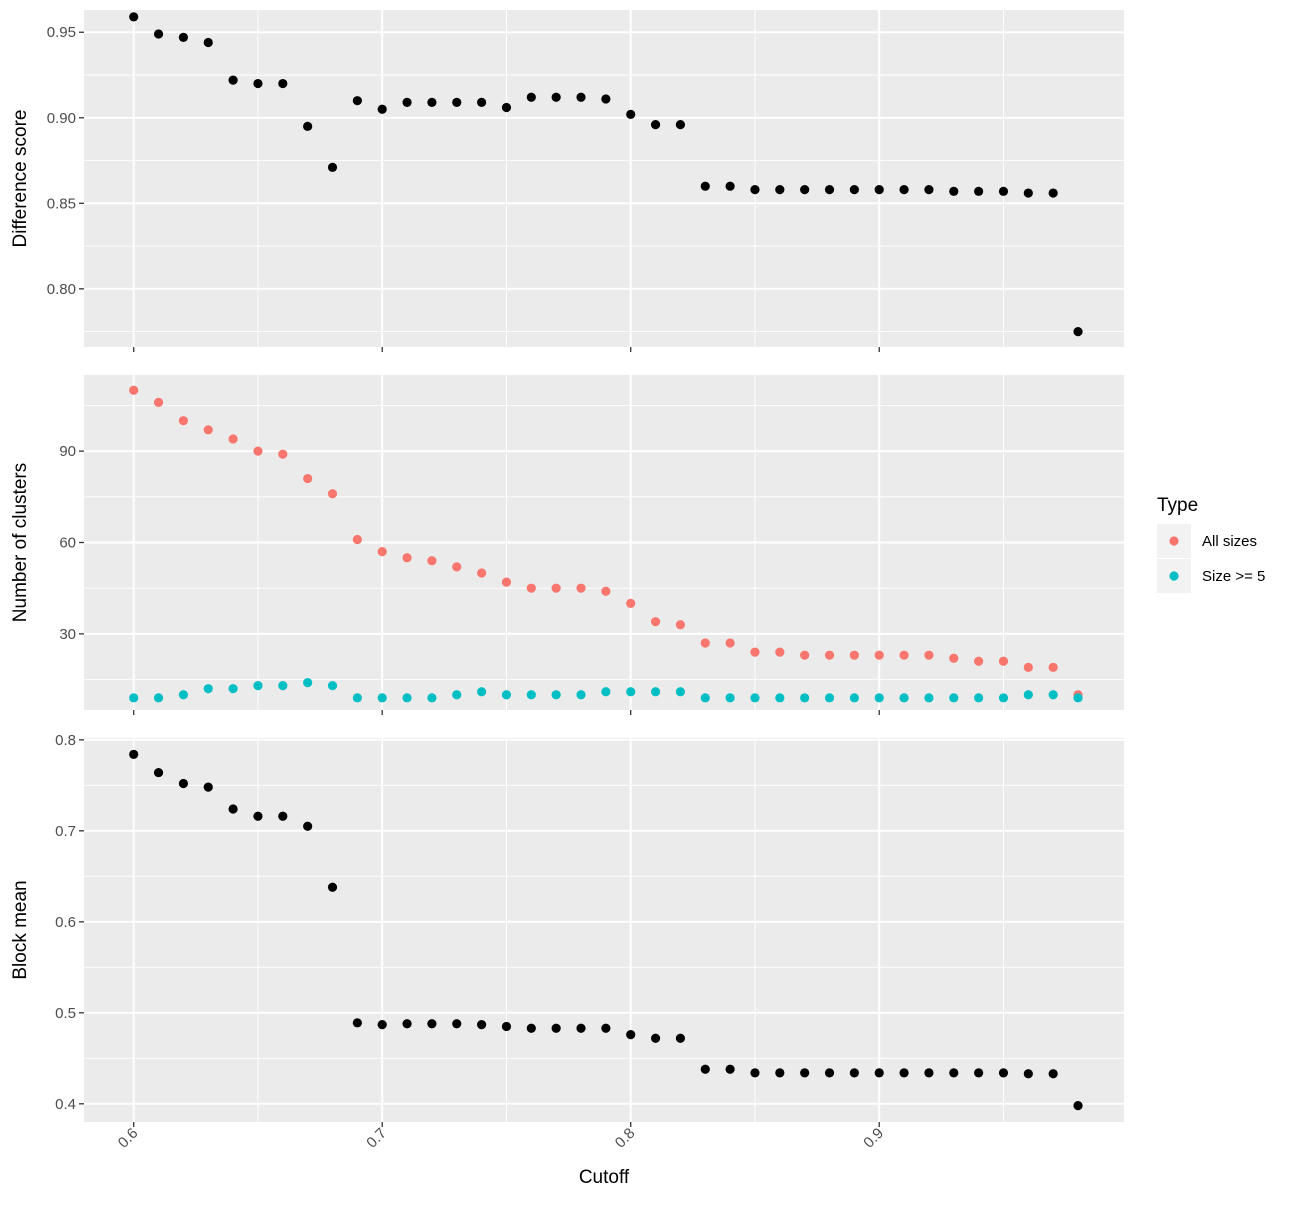 Image resolution: width=1300 pixels, height=1205 pixels. Describe the element at coordinates (65, 922) in the screenshot. I see `y-tick-label: 0.6` at that location.